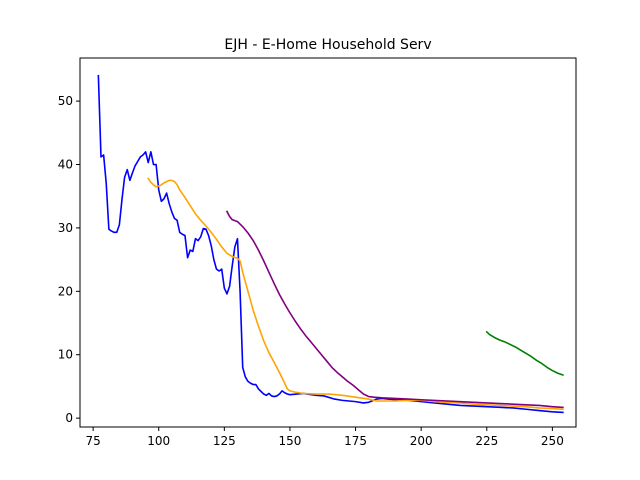 The width and height of the screenshot is (640, 480). What do you see at coordinates (92, 441) in the screenshot?
I see `x-tick-label: 75` at bounding box center [92, 441].